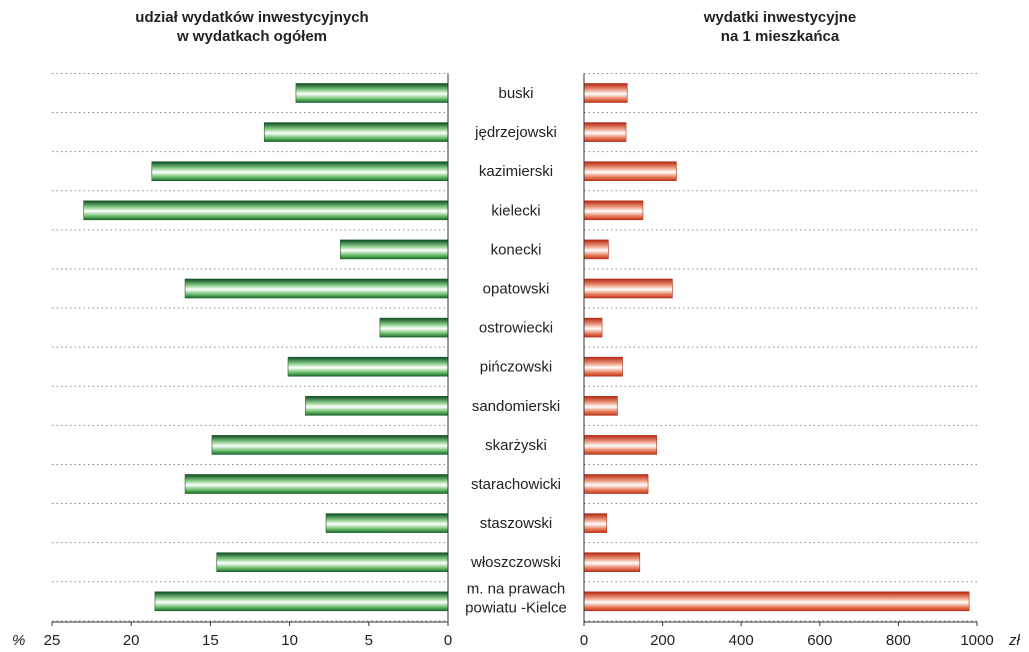  What do you see at coordinates (131, 640) in the screenshot?
I see `left-tick-label: 20` at bounding box center [131, 640].